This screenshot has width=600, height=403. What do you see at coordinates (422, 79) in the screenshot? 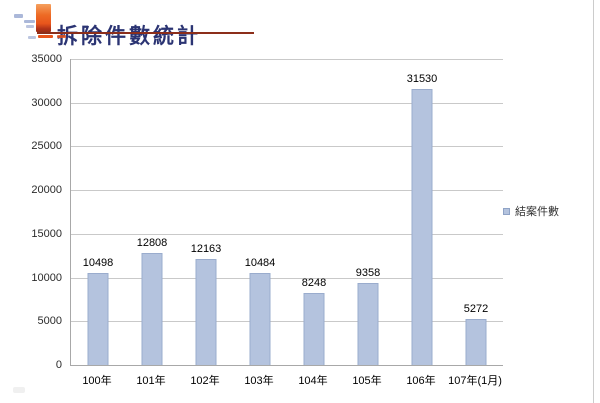
I see `bar-value-label: 31530` at bounding box center [422, 79].